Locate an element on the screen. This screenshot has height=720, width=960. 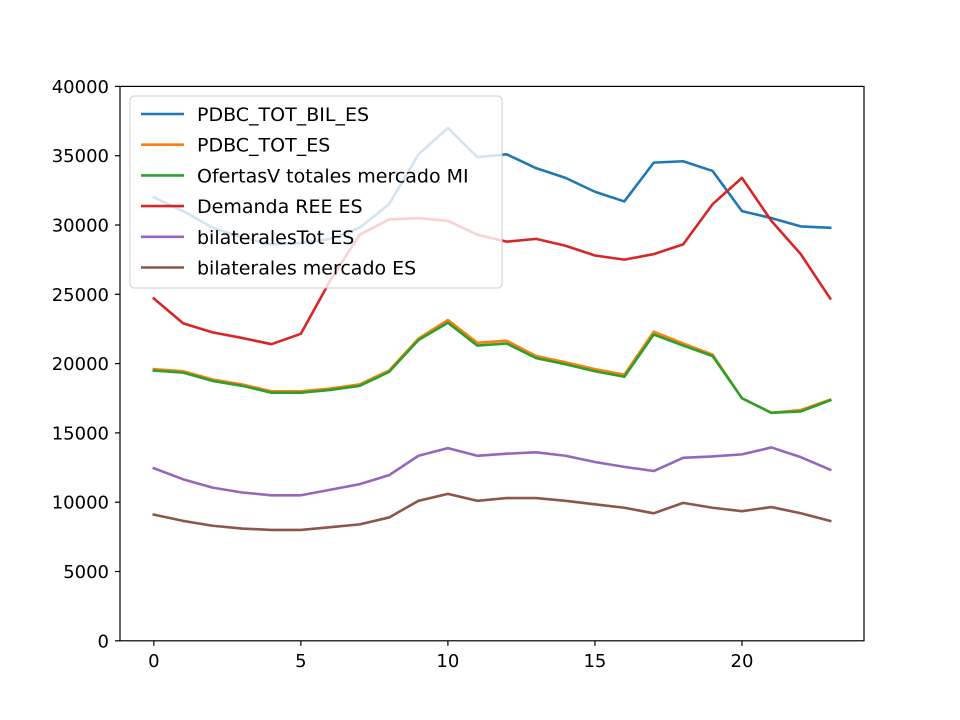
x-tick-label: 15 is located at coordinates (594, 661).